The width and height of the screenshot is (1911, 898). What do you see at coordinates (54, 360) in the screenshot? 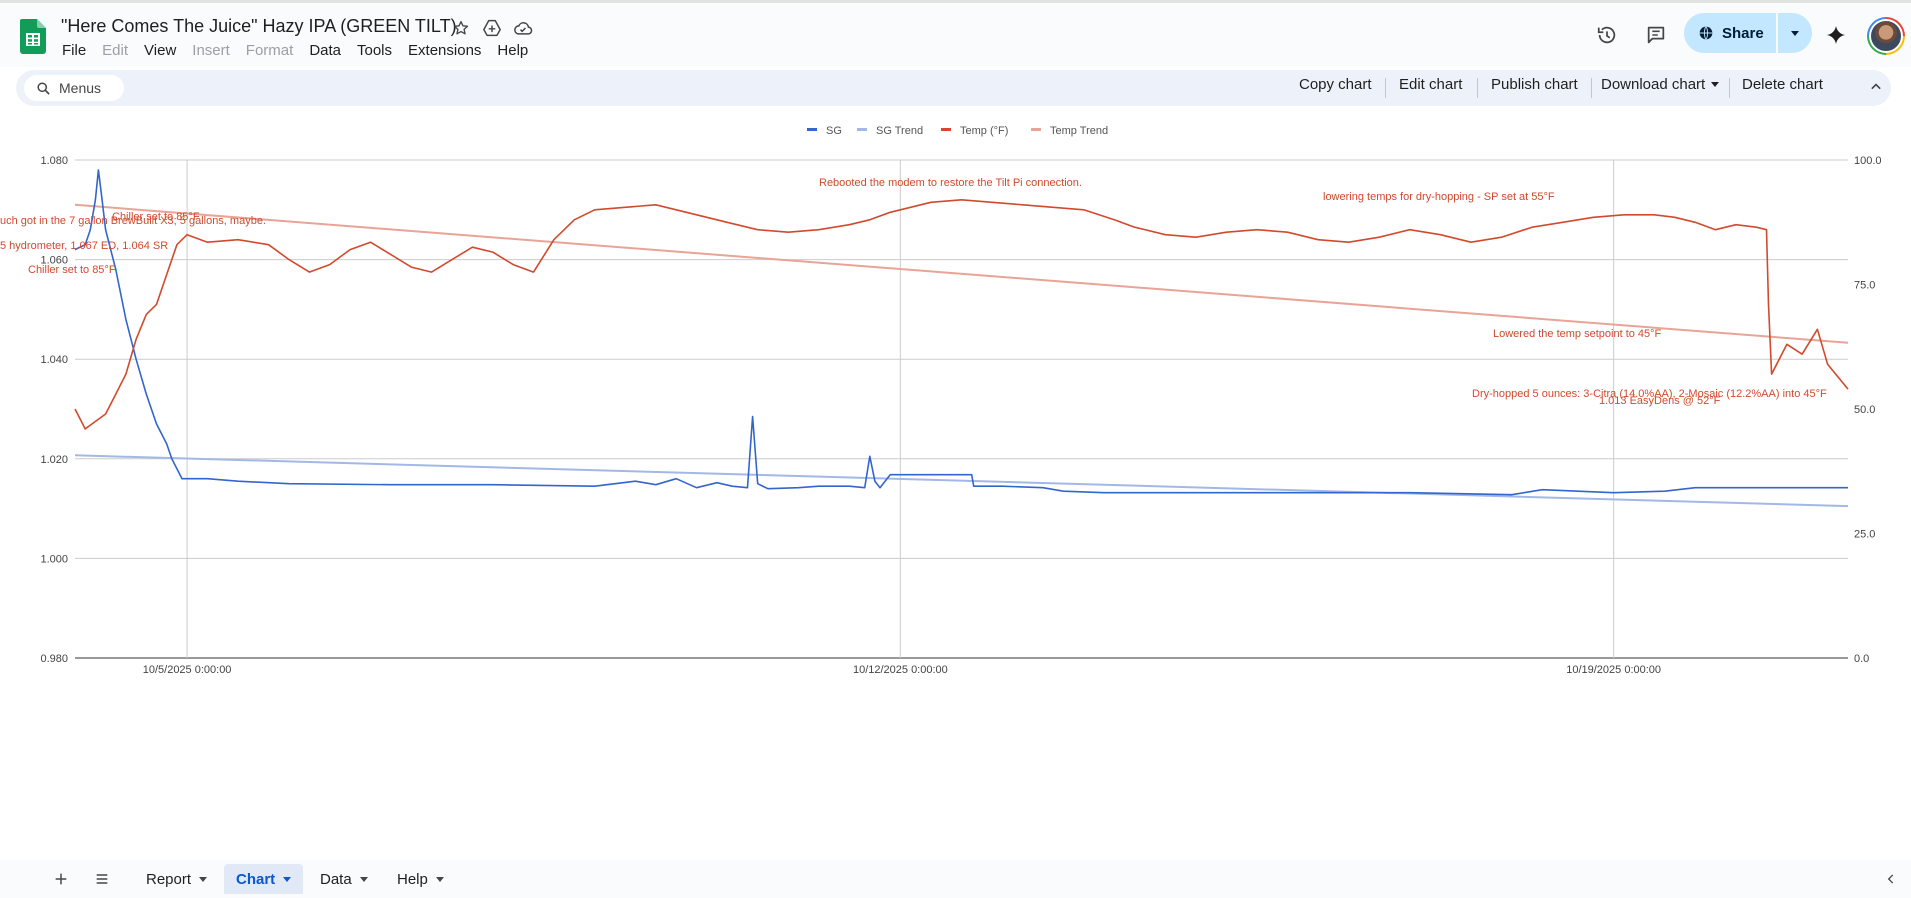
I see `y-left-tick-label: 1.040` at bounding box center [54, 360].